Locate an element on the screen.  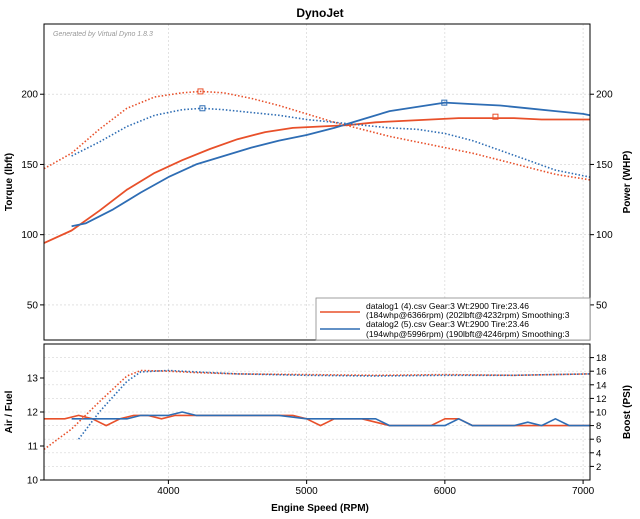
bottom-y2-tick-label: 14 is located at coordinates (601, 385).